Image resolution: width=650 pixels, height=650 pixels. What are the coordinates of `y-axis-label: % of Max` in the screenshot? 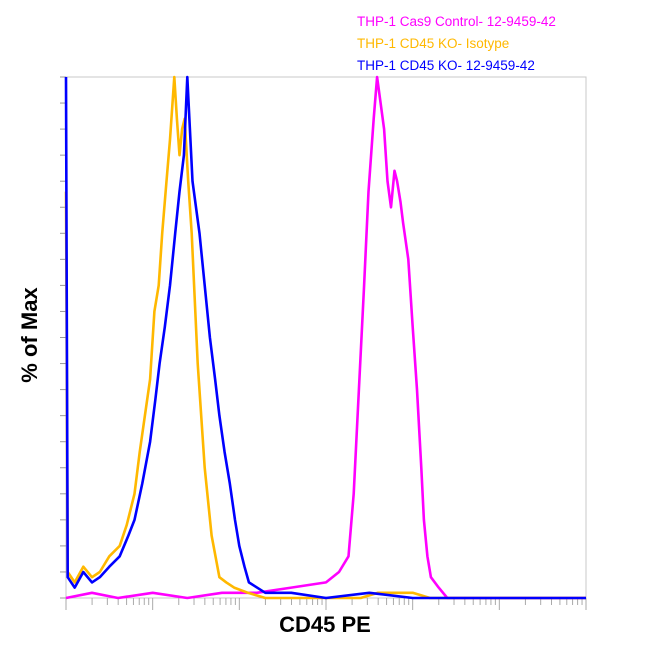 It's located at (29, 335).